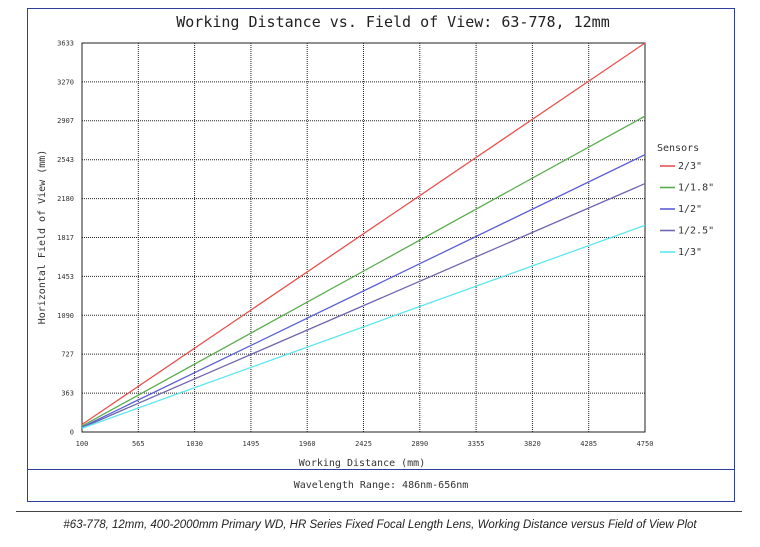  Describe the element at coordinates (72, 433) in the screenshot. I see `y-tick-label: 0` at that location.